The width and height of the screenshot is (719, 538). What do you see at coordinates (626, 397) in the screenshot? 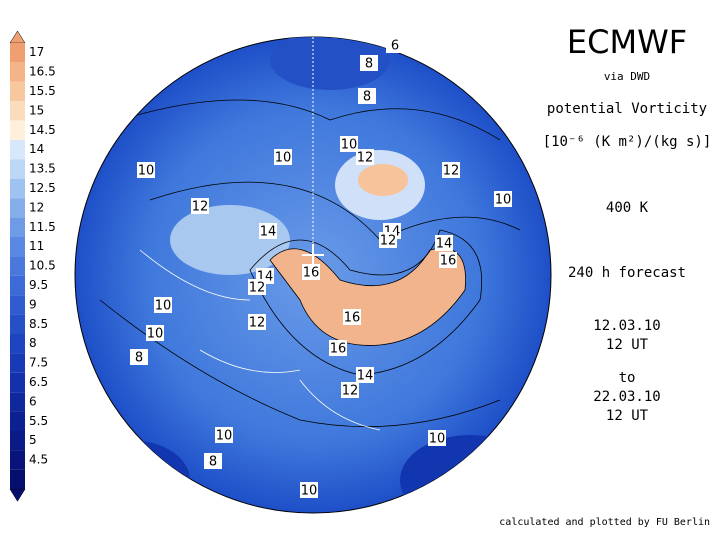
I see `to-date: 22.03.10` at bounding box center [626, 397].